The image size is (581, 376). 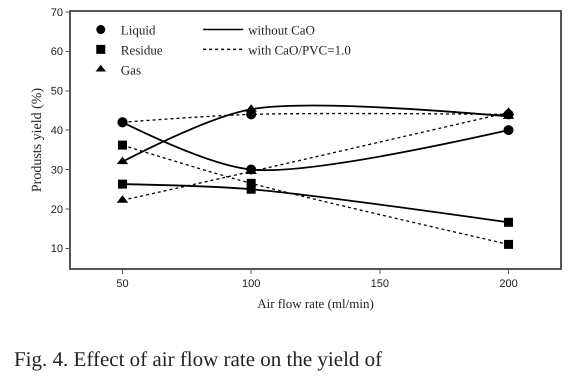 I want to click on y-tick-label: 60, so click(x=57, y=52).